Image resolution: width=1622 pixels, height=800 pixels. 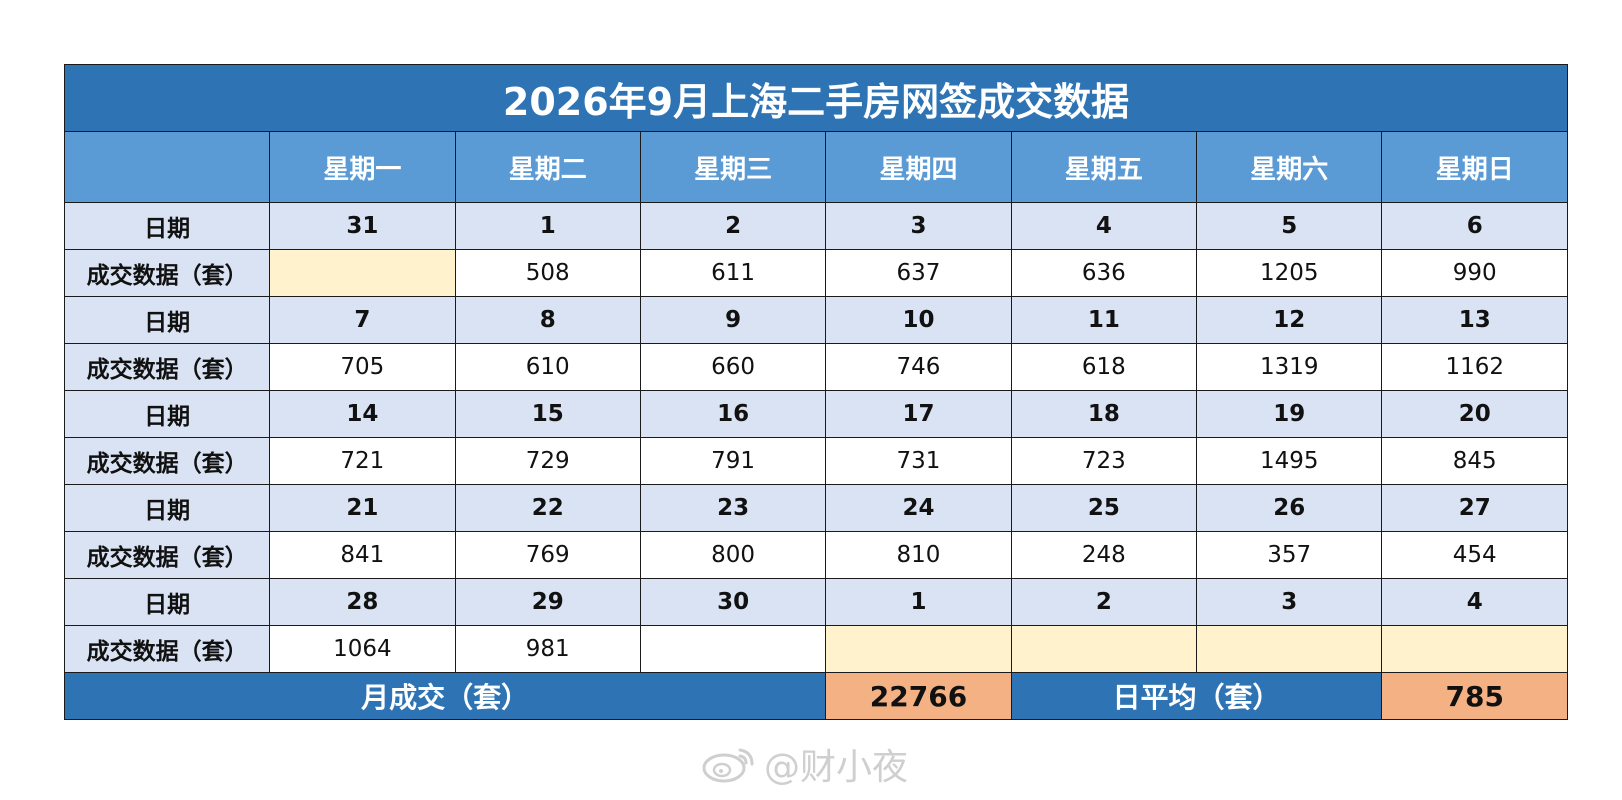 What do you see at coordinates (547, 649) in the screenshot?
I see `deal-cell: 981` at bounding box center [547, 649].